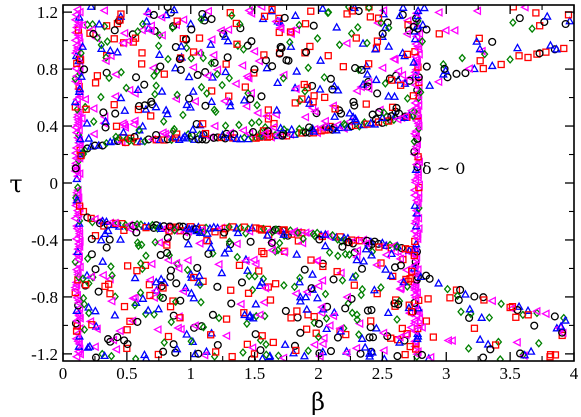 This screenshot has width=581, height=417. What do you see at coordinates (54, 183) in the screenshot?
I see `y-tick-label: 0` at bounding box center [54, 183].